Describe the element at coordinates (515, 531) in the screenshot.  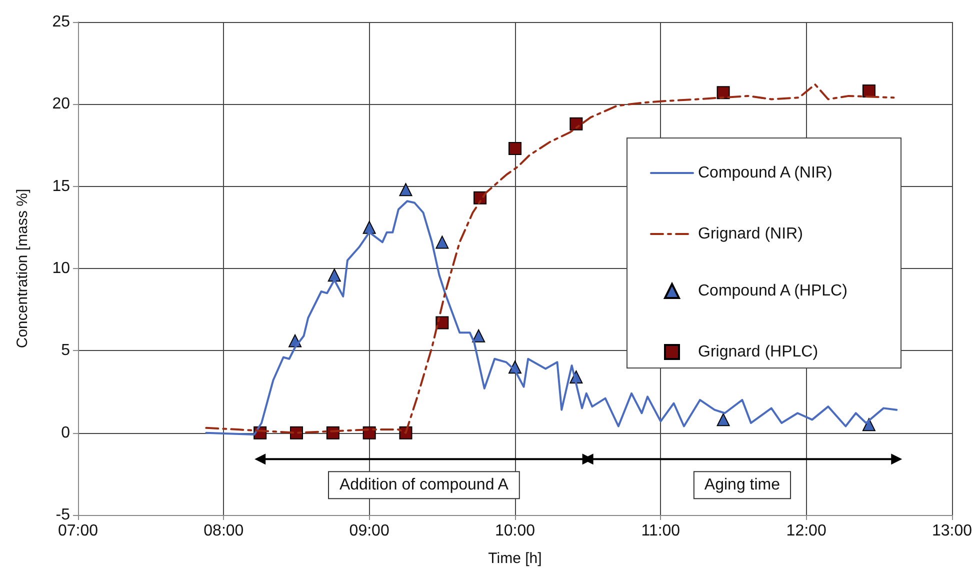
I see `x-tick-label: 10:00` at that location.